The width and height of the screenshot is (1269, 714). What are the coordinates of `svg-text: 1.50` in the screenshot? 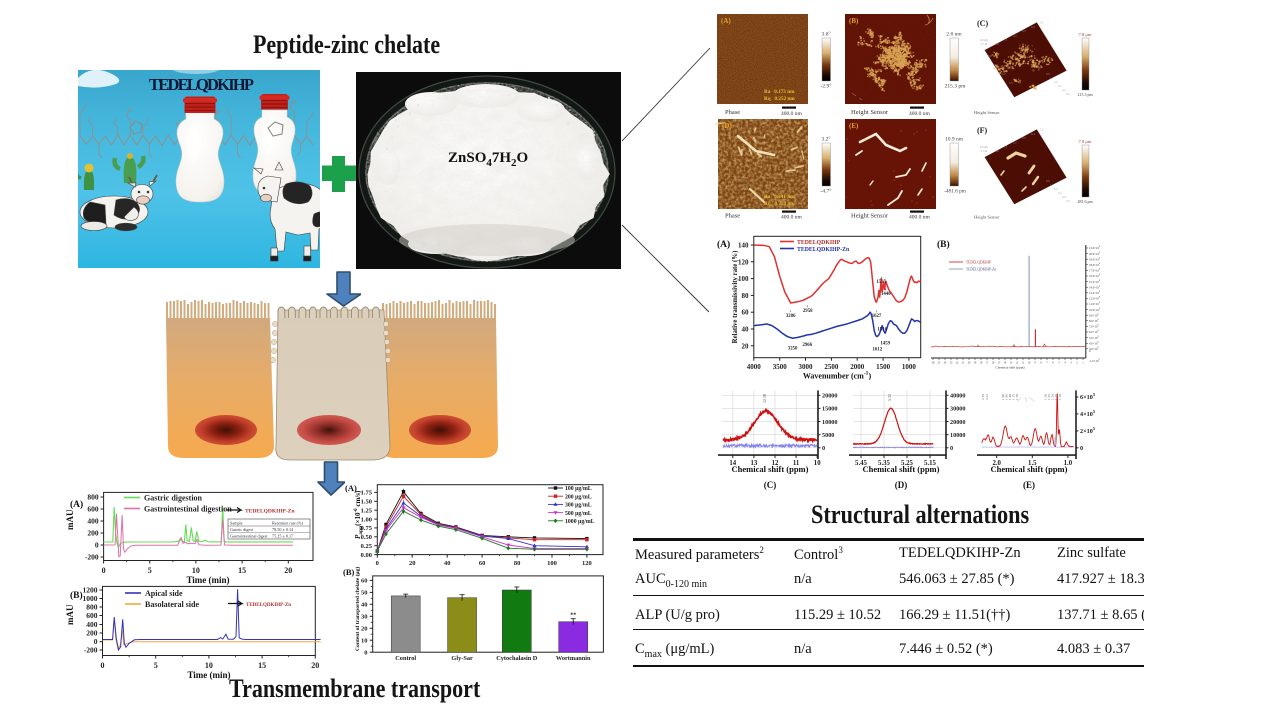 It's located at (366, 502).